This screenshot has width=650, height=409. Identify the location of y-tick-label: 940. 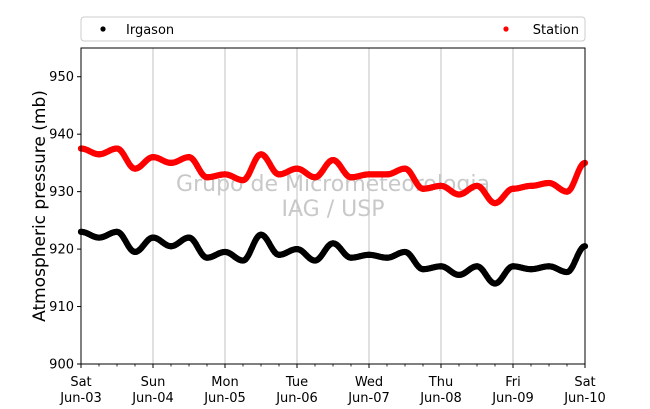
(61, 135).